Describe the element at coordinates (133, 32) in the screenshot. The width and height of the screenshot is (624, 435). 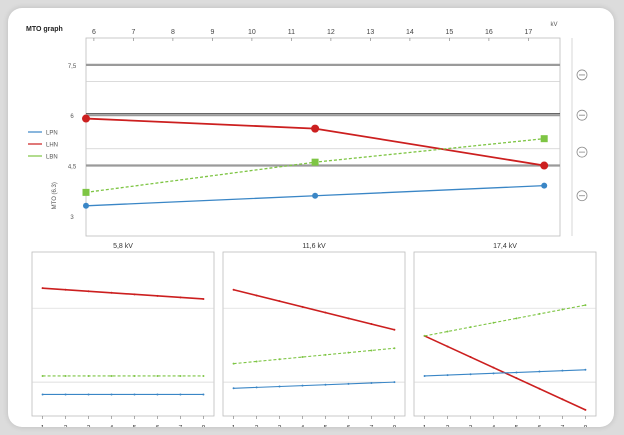
I see `top-tick-label: 7` at that location.